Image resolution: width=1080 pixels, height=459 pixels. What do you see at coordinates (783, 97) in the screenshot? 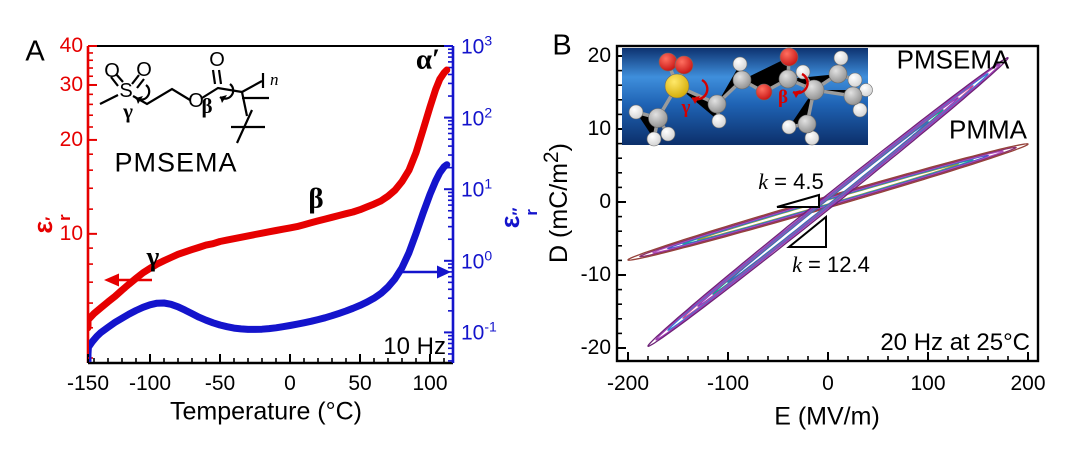
I see `inset-beta-label: β` at bounding box center [783, 97].